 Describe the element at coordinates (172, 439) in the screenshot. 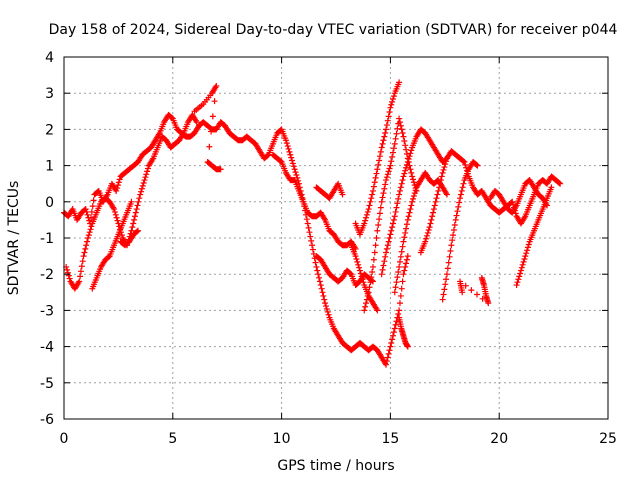

I see `x-tick-label: 5` at that location.